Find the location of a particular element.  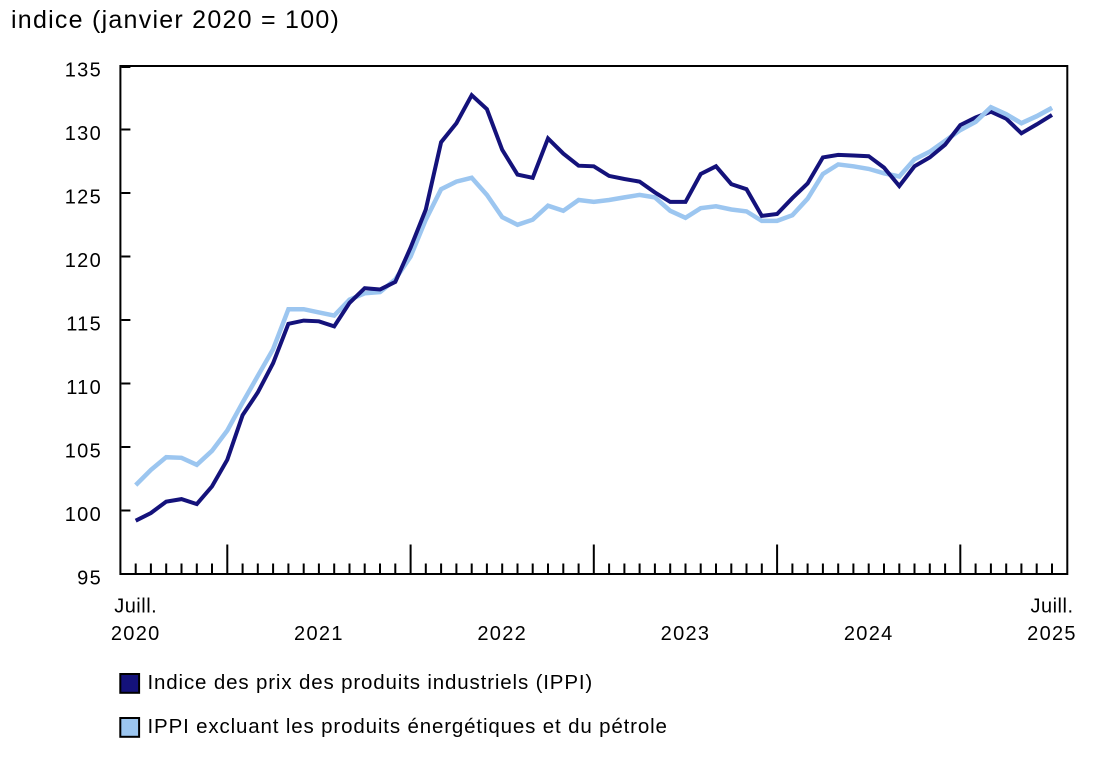

svg-text: 2022 is located at coordinates (502, 634).